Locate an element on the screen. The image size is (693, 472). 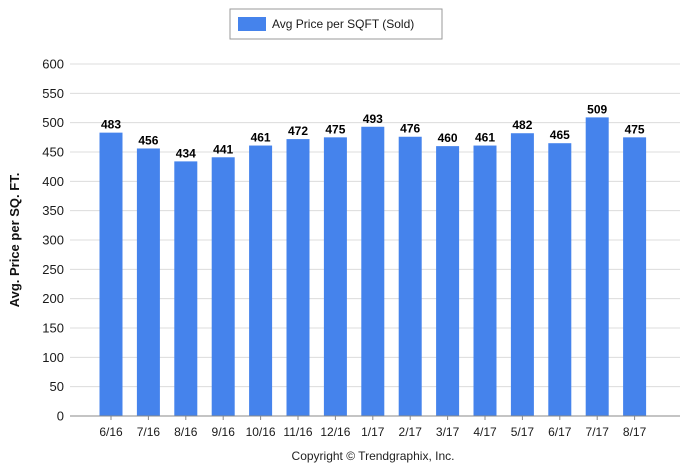
y-tick-label: 300 is located at coordinates (53, 240).